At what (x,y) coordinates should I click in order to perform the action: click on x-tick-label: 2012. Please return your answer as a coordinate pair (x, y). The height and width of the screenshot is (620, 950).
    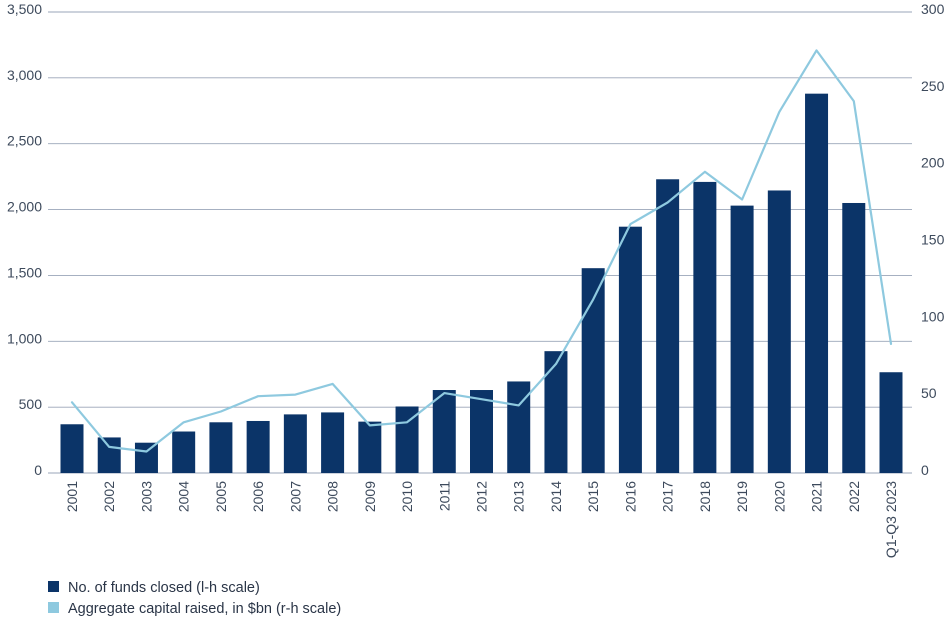
    Looking at the image, I should click on (482, 496).